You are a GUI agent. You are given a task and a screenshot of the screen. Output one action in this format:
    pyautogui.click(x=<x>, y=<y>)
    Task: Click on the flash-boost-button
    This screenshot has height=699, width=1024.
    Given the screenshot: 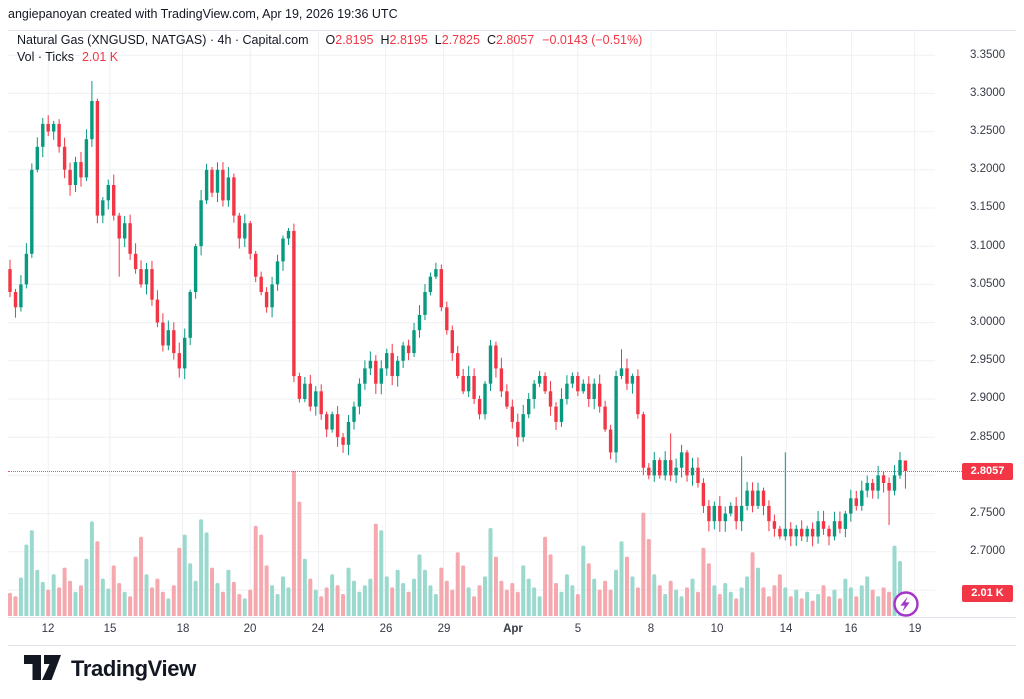 What is the action you would take?
    pyautogui.click(x=906, y=604)
    